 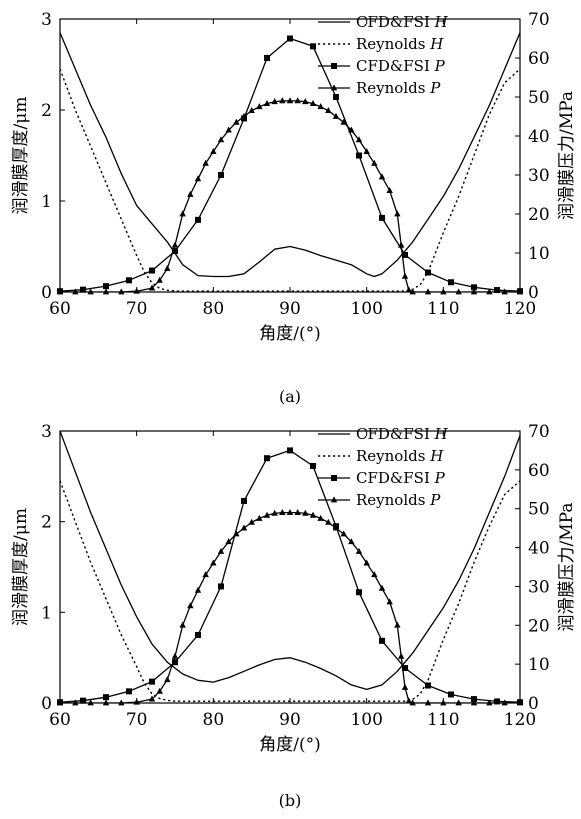 I want to click on x-tick-label: 110, so click(x=443, y=720).